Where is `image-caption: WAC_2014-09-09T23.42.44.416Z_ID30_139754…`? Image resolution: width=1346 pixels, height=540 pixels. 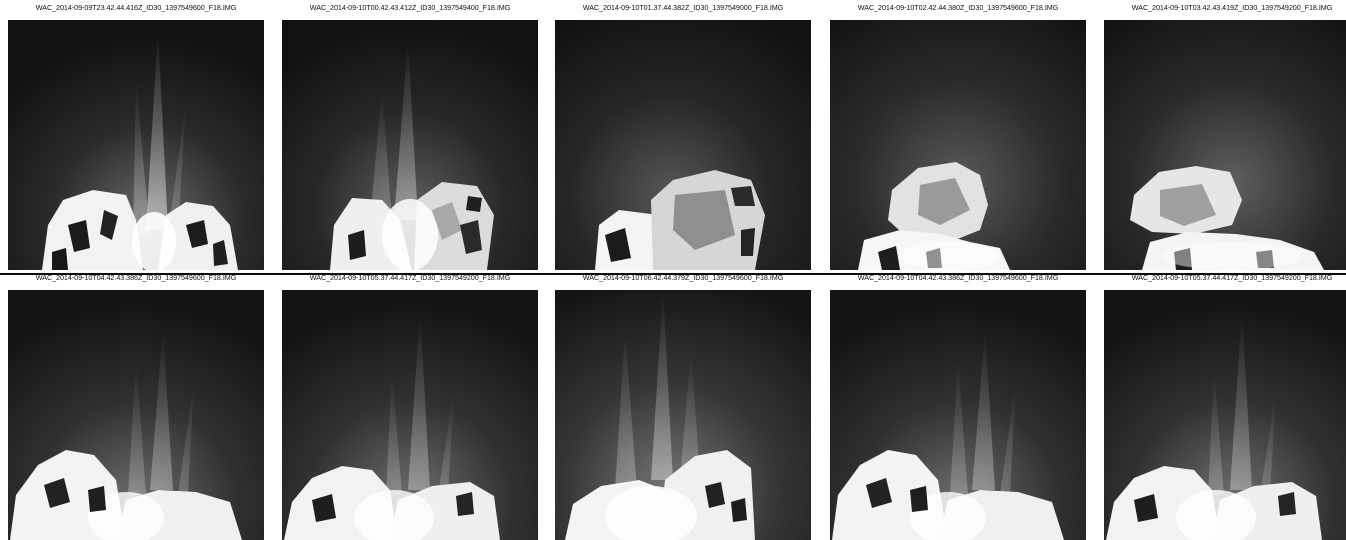
image-caption: WAC_2014-09-09T23.42.44.416Z_ID30_139754… is located at coordinates (136, 7).